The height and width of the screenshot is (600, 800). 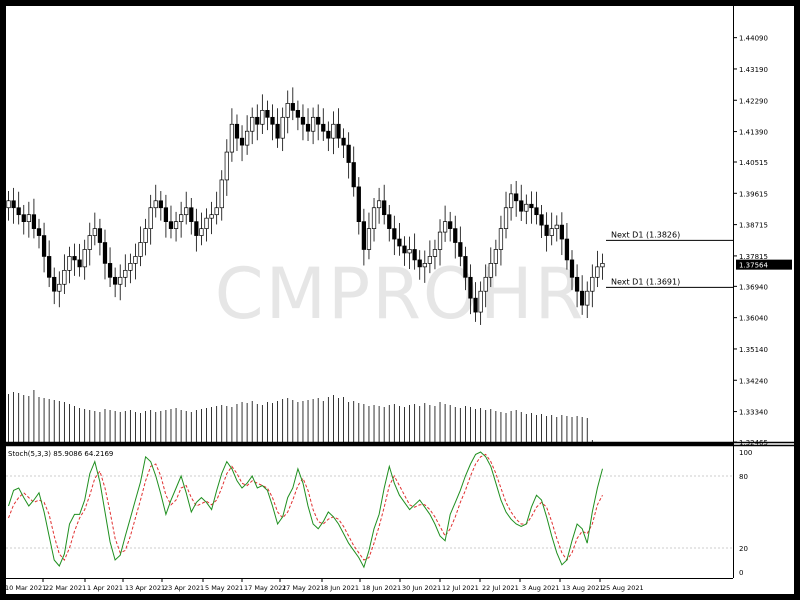 What do you see at coordinates (500, 588) in the screenshot?
I see `time-tick-label: 22 Jul 2021` at bounding box center [500, 588].